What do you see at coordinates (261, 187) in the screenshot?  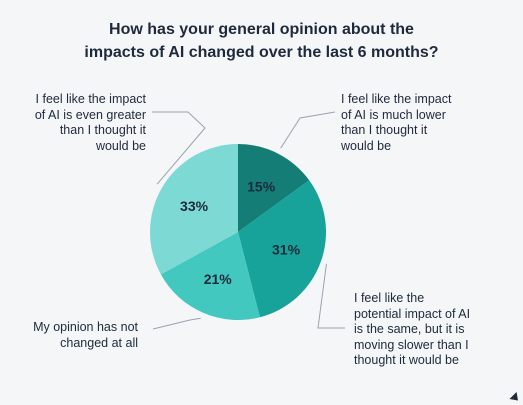 I see `pie-label-much-lower: 15%` at bounding box center [261, 187].